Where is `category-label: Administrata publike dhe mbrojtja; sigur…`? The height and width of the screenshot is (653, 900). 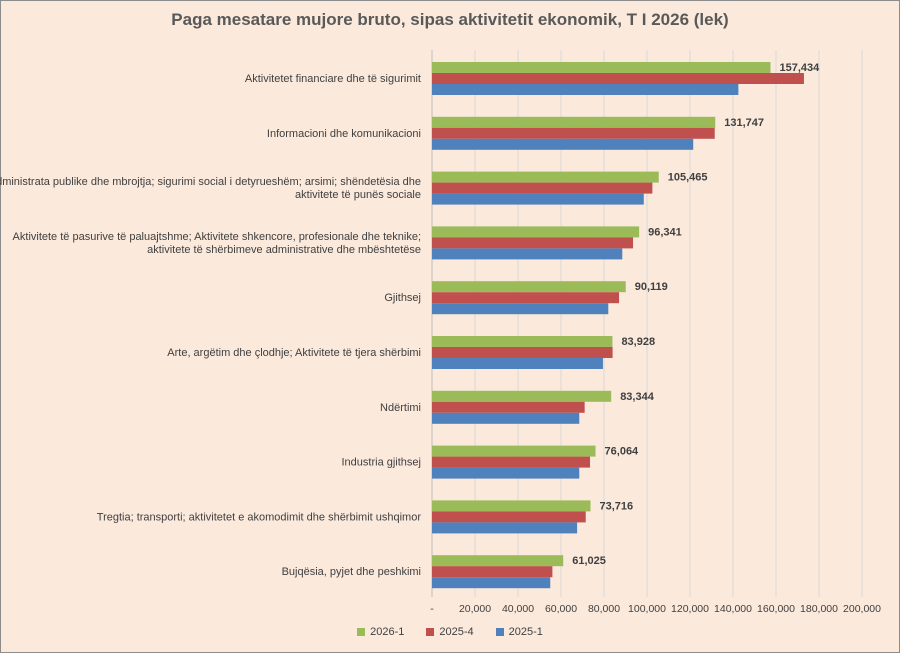 category-label: Administrata publike dhe mbrojtja; sigur… is located at coordinates (210, 182).